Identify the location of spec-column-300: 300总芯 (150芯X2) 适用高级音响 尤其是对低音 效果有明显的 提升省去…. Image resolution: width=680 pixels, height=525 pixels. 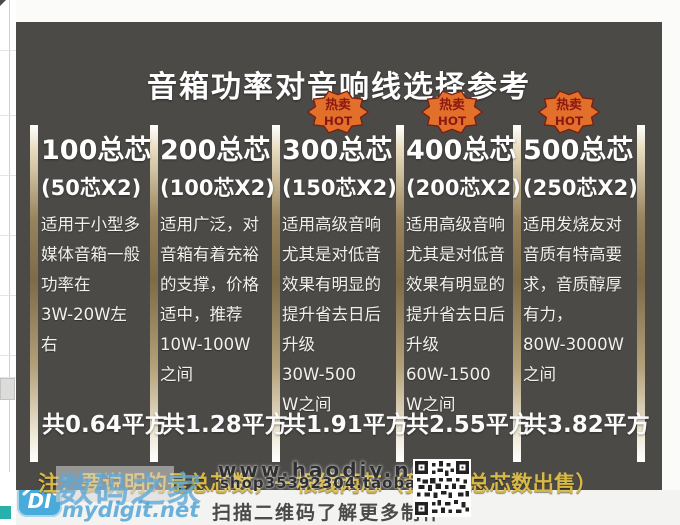
(339, 274).